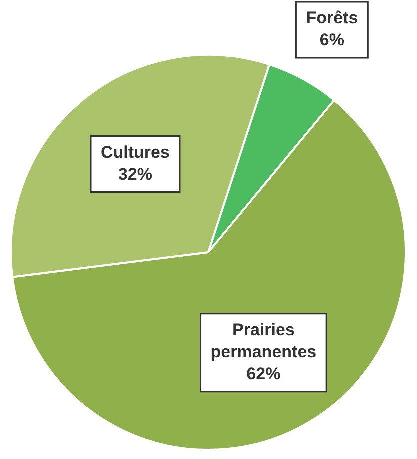 The height and width of the screenshot is (459, 417). Describe the element at coordinates (263, 374) in the screenshot. I see `data-label: 62%` at that location.